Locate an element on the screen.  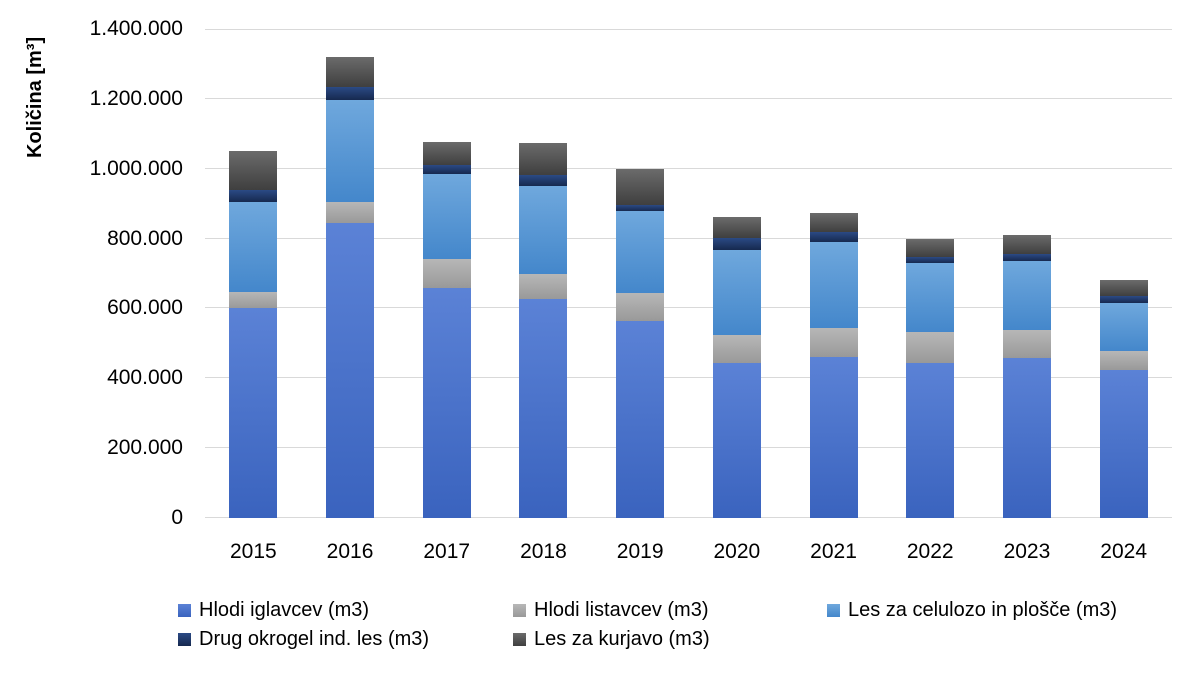
bar-segment-2023-series4 is located at coordinates (1026, 244).